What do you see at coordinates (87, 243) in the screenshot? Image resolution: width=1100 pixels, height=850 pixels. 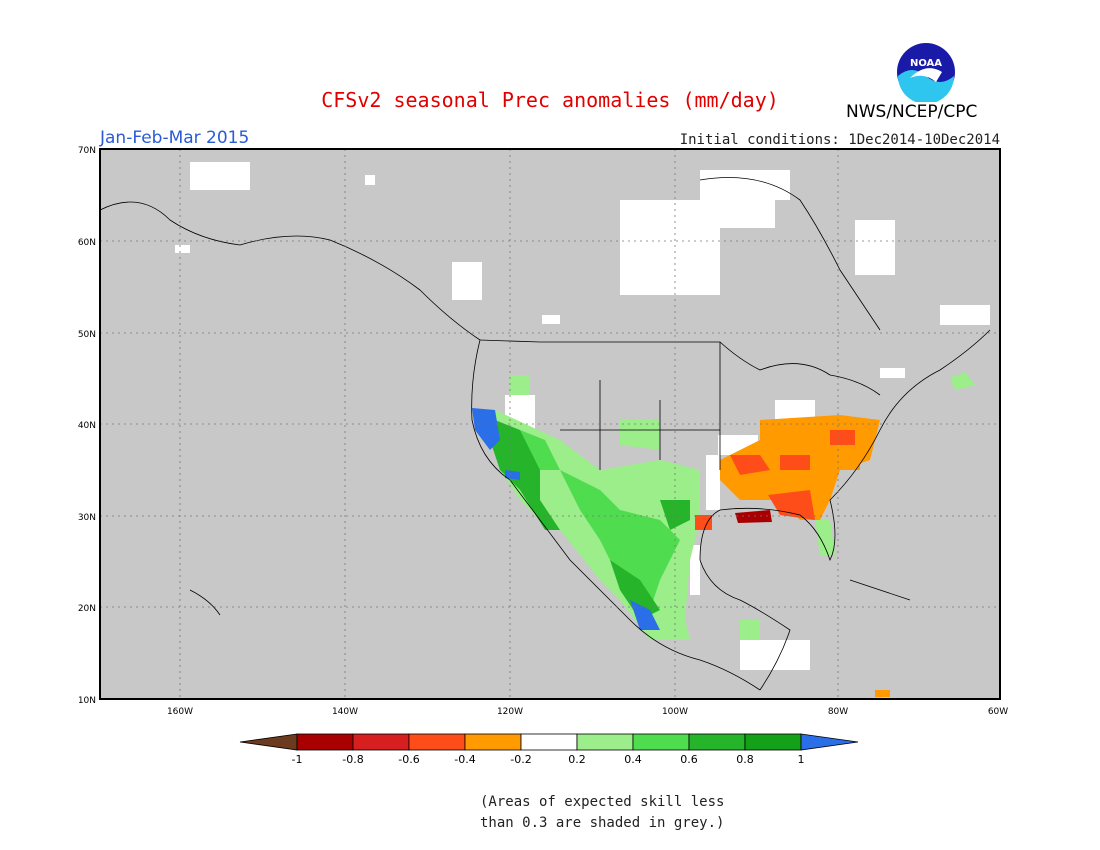 I see `lat-tick-label: 60N` at bounding box center [87, 243].